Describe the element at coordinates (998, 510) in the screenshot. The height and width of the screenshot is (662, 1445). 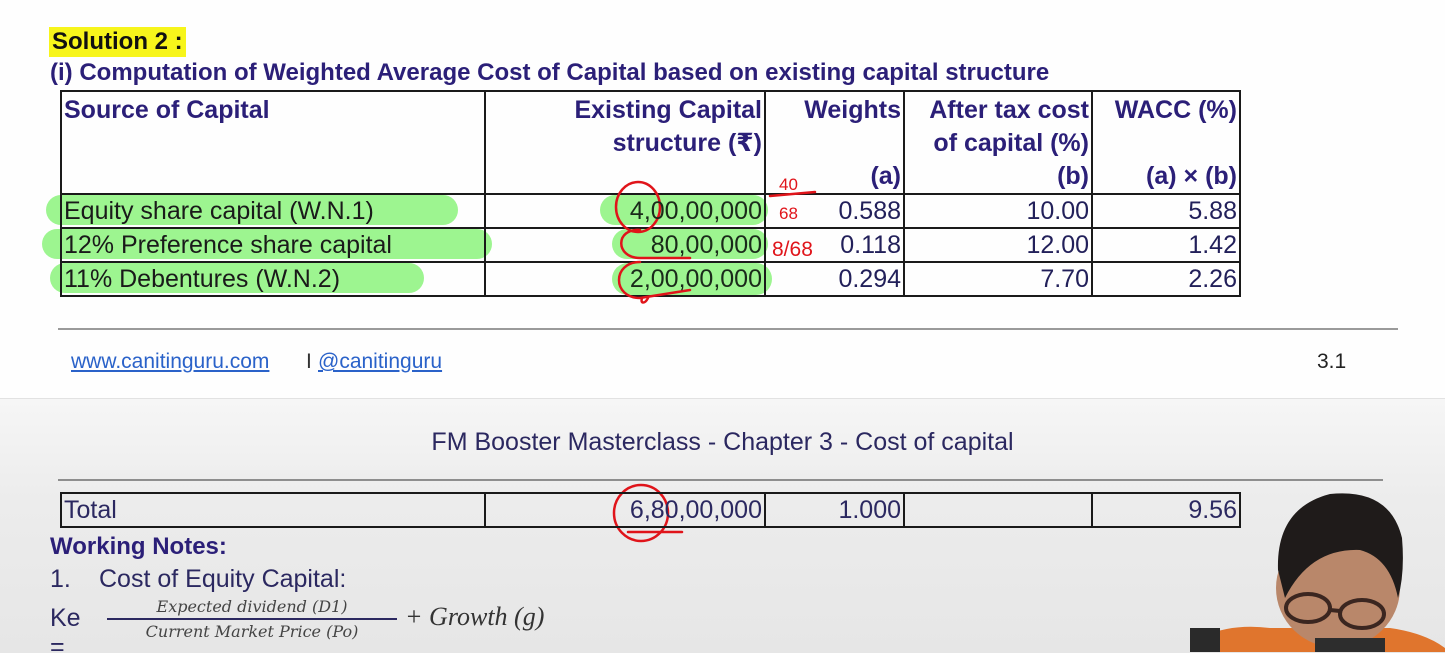
I see `total-cost` at that location.